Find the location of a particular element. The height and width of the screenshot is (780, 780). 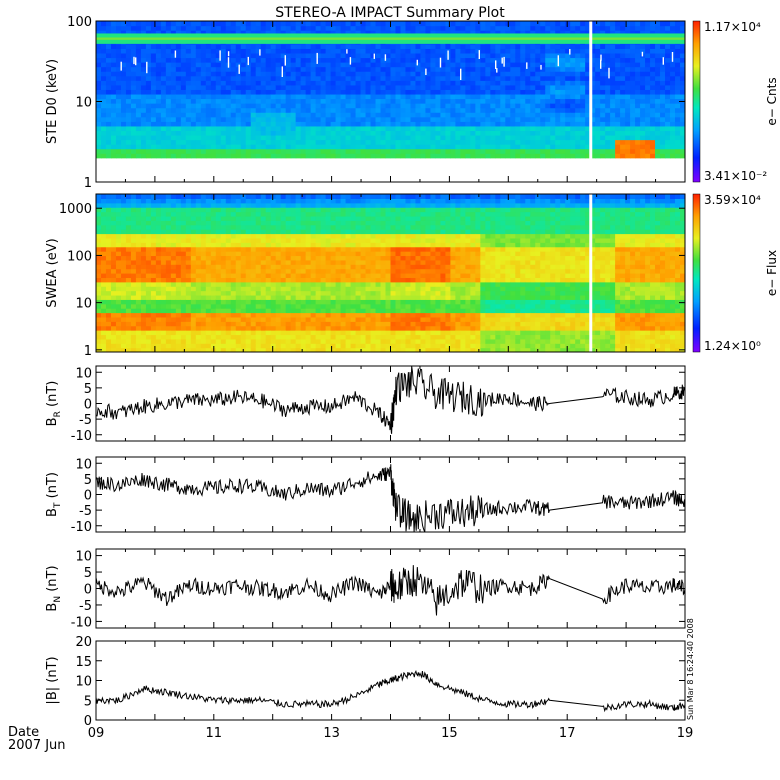

colorbar-min-label: 1.24×10⁰ is located at coordinates (732, 346).